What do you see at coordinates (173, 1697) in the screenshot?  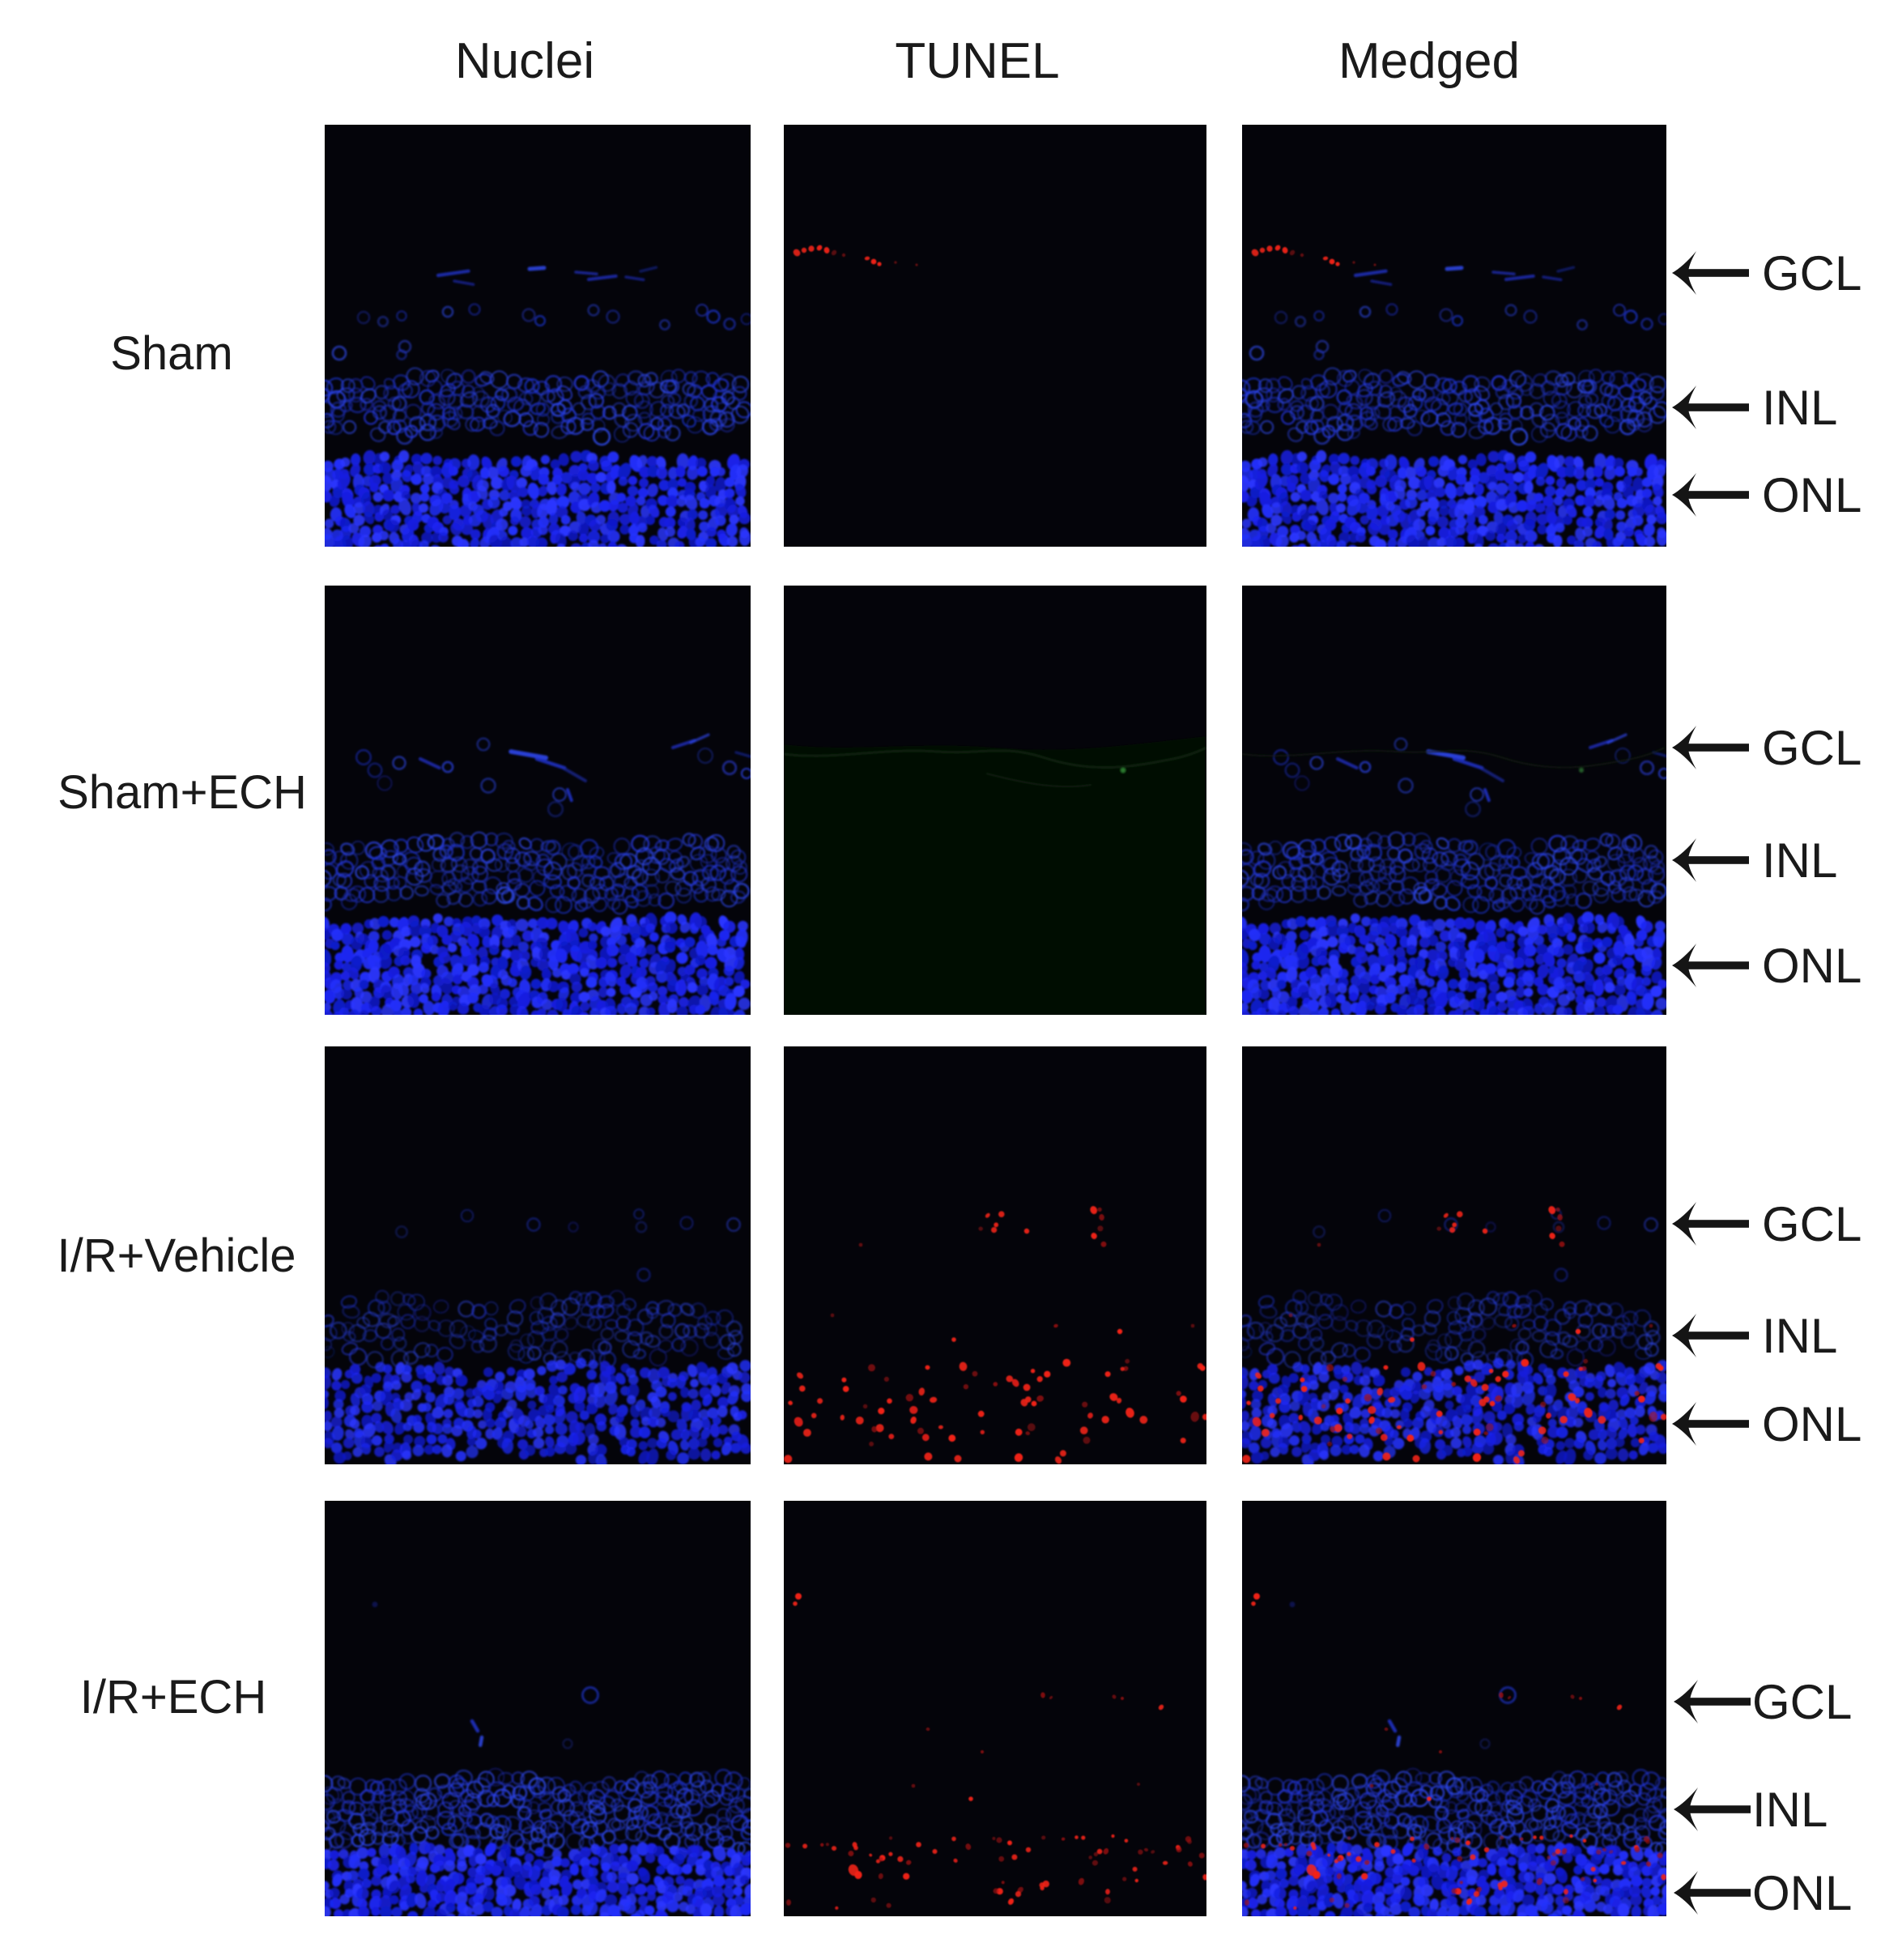 I see `svg-text: I/R+ECH` at bounding box center [173, 1697].